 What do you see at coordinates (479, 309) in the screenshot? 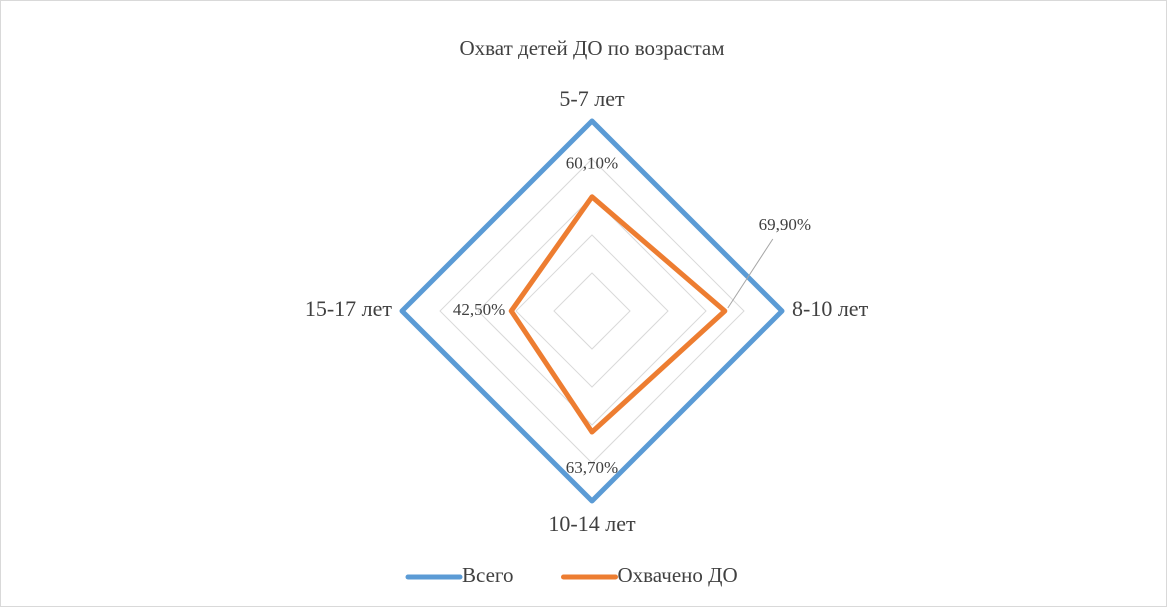
I see `data-label: 42,50%` at bounding box center [479, 309].